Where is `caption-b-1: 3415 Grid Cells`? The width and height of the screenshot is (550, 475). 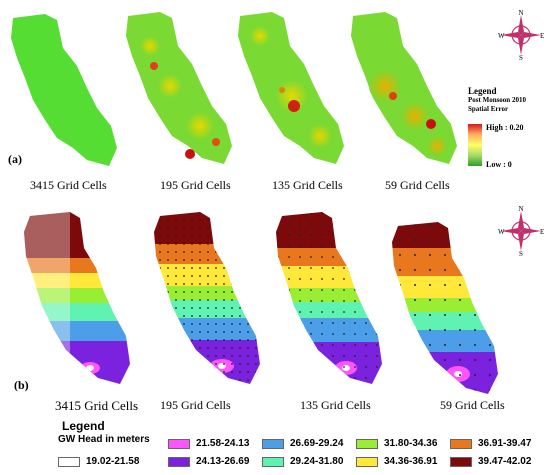 caption-b-1: 3415 Grid Cells is located at coordinates (97, 405).